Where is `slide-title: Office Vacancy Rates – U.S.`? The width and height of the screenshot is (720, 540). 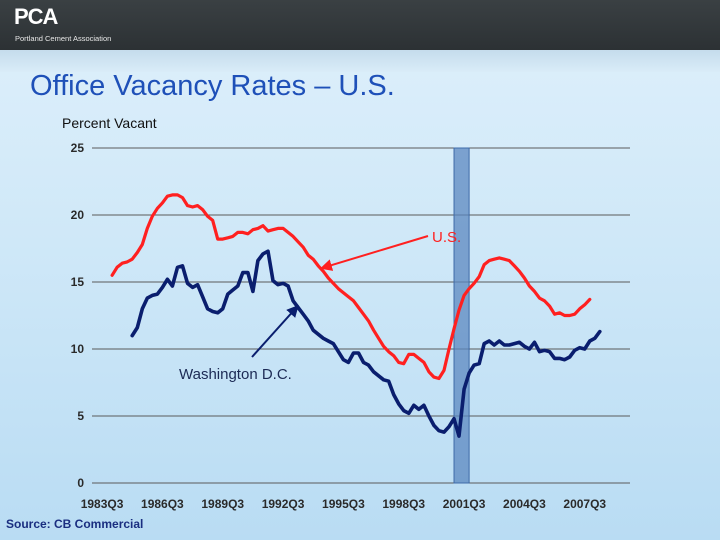 slide-title: Office Vacancy Rates – U.S. is located at coordinates (212, 86).